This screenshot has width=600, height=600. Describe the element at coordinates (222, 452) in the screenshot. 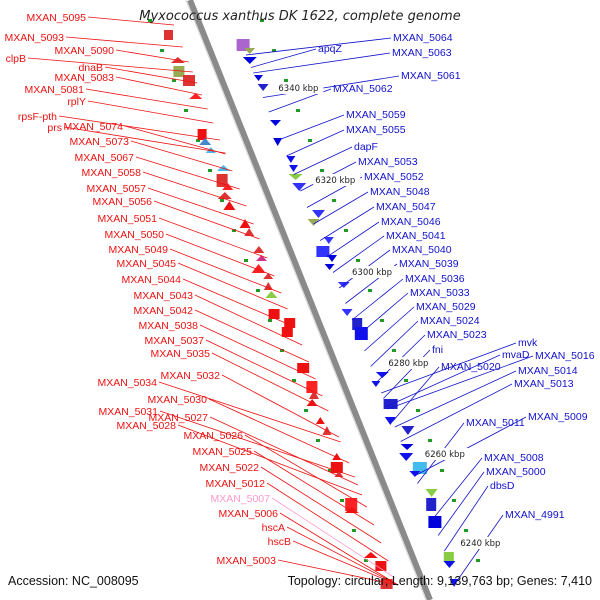

I see `gene-label-left: MXAN_5025` at that location.